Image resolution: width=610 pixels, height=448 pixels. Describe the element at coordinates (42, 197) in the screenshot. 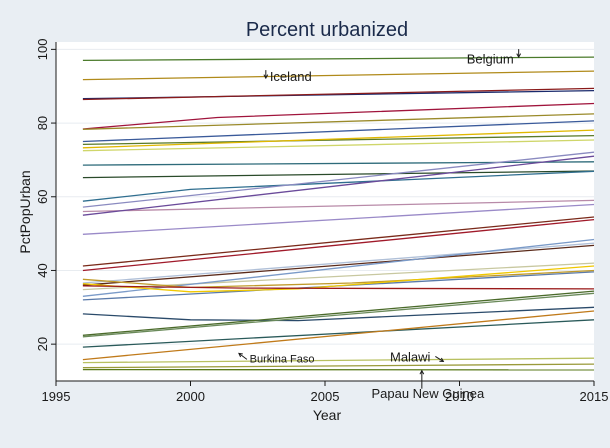

I see `y-tick-label-60: 60` at that location.